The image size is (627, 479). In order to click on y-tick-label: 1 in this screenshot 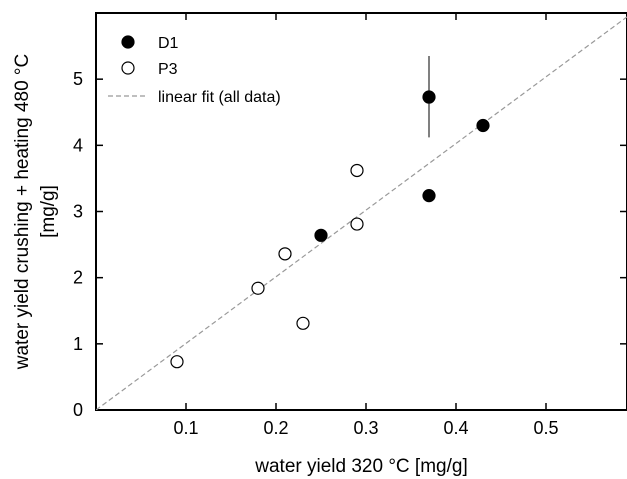, I will do `click(78, 344)`.